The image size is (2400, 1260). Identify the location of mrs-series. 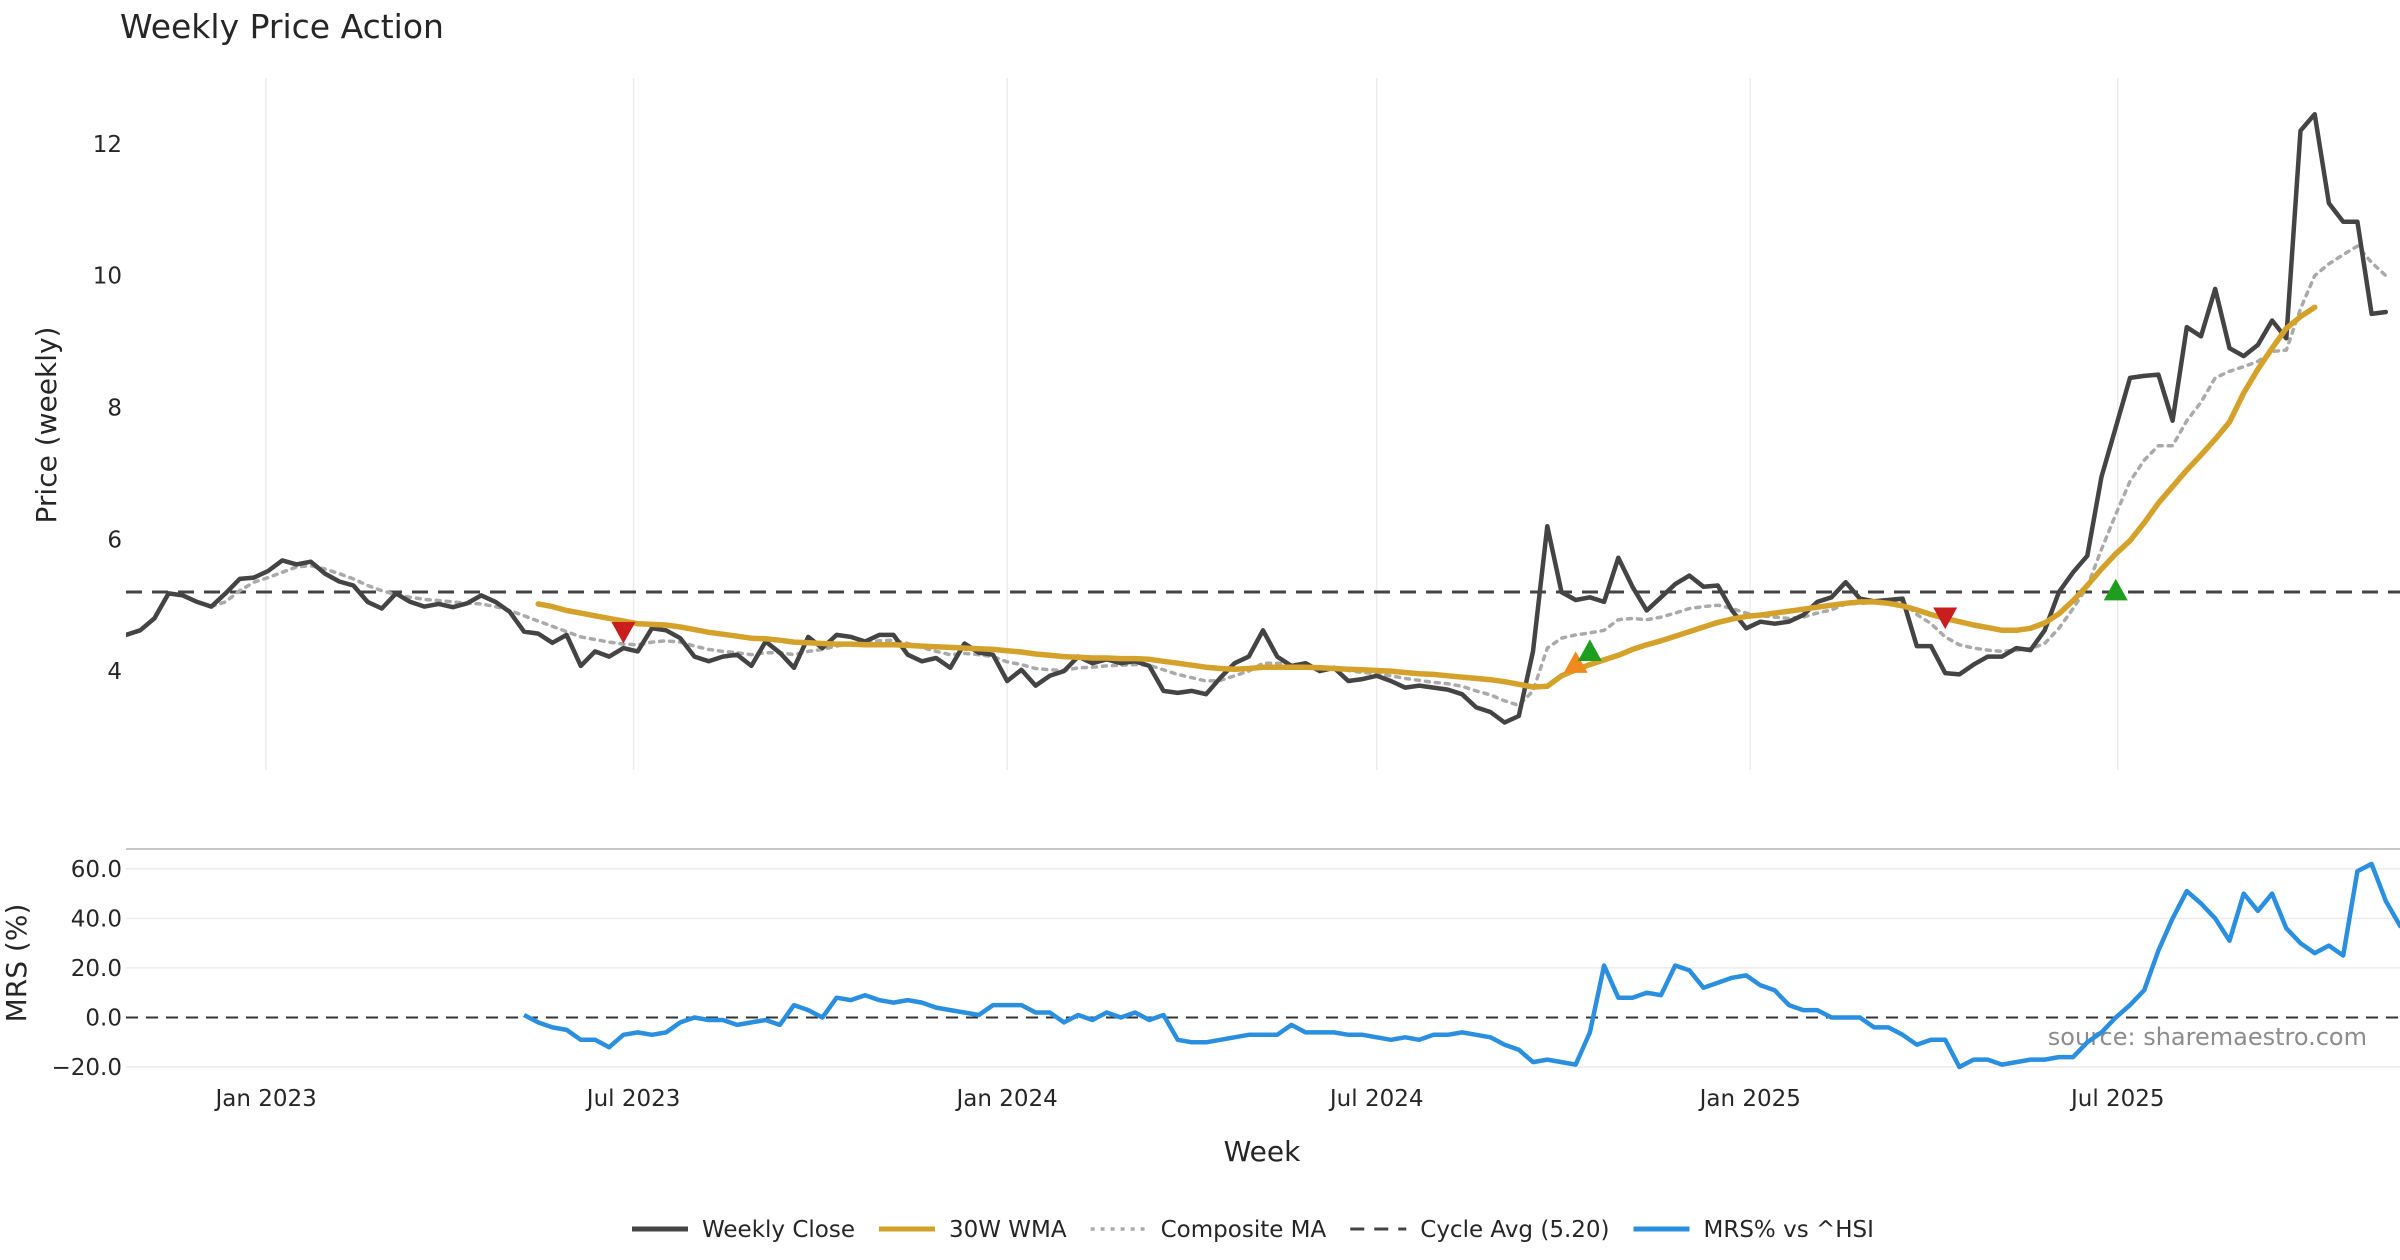
(1461, 965).